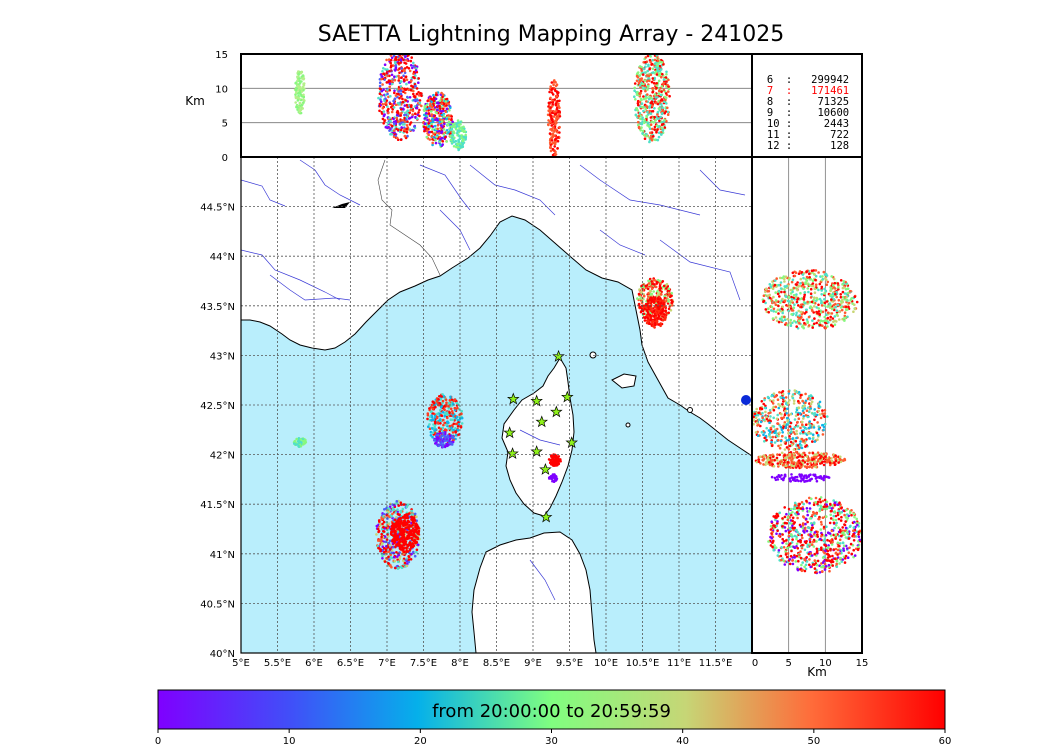 Image resolution: width=1050 pixels, height=750 pixels. What do you see at coordinates (222, 356) in the screenshot?
I see `lat-tick-label: 43°N` at bounding box center [222, 356].